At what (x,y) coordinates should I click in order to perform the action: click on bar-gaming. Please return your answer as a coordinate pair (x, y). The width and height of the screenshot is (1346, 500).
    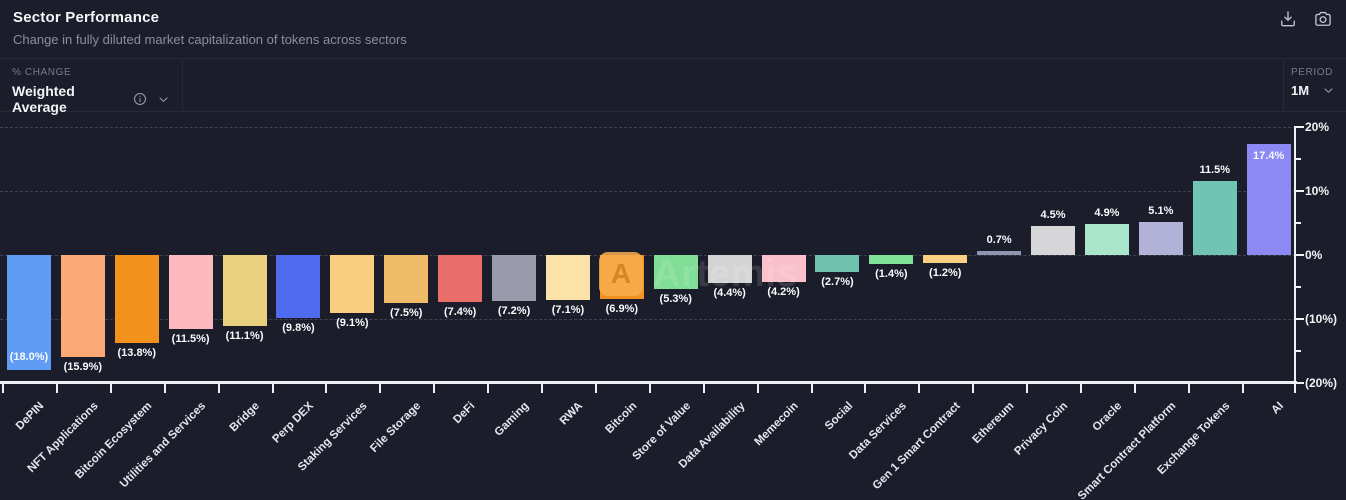
    Looking at the image, I should click on (514, 278).